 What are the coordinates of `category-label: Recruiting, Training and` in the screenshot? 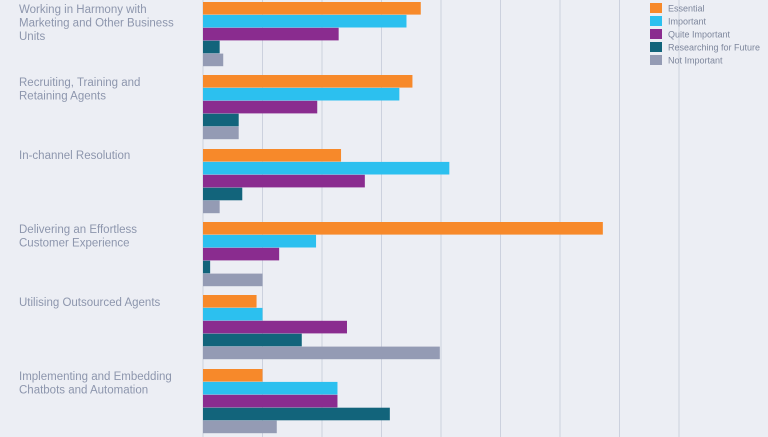 It's located at (79, 83).